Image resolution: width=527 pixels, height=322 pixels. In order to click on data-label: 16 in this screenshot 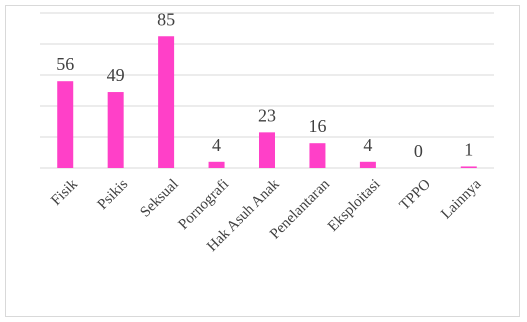, I will do `click(317, 126)`.